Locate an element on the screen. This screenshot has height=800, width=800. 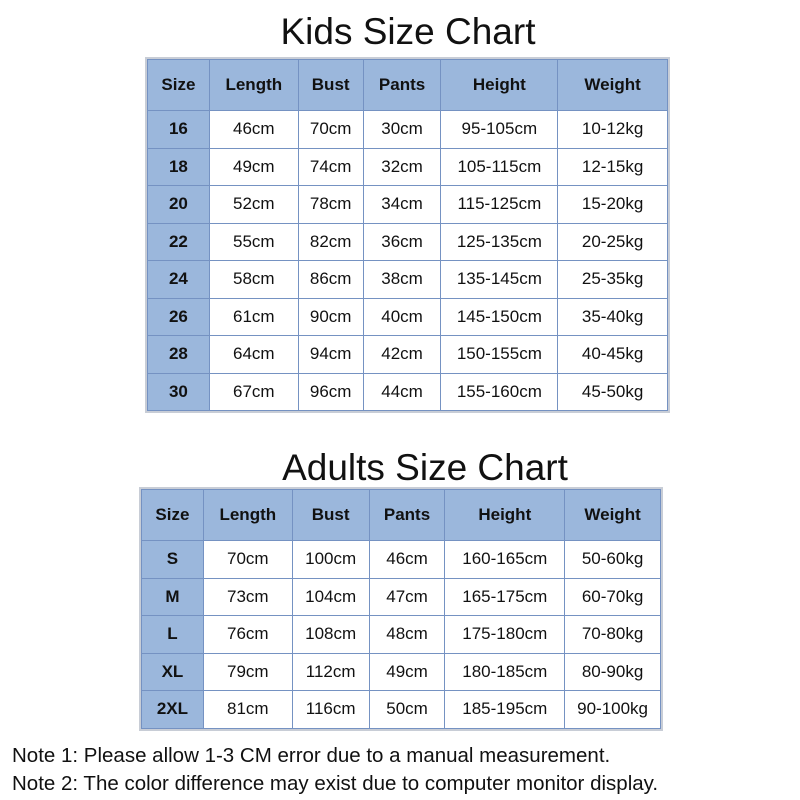
table-cell: 78cm is located at coordinates (330, 204).